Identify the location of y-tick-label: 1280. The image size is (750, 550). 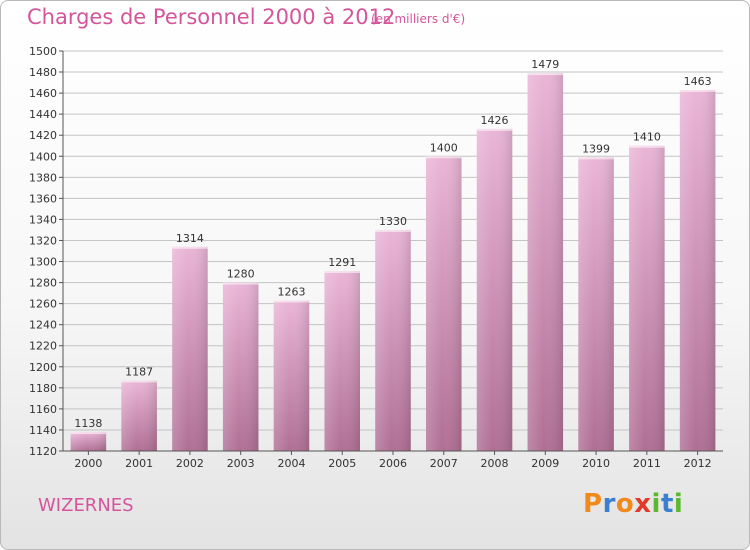
(43, 283).